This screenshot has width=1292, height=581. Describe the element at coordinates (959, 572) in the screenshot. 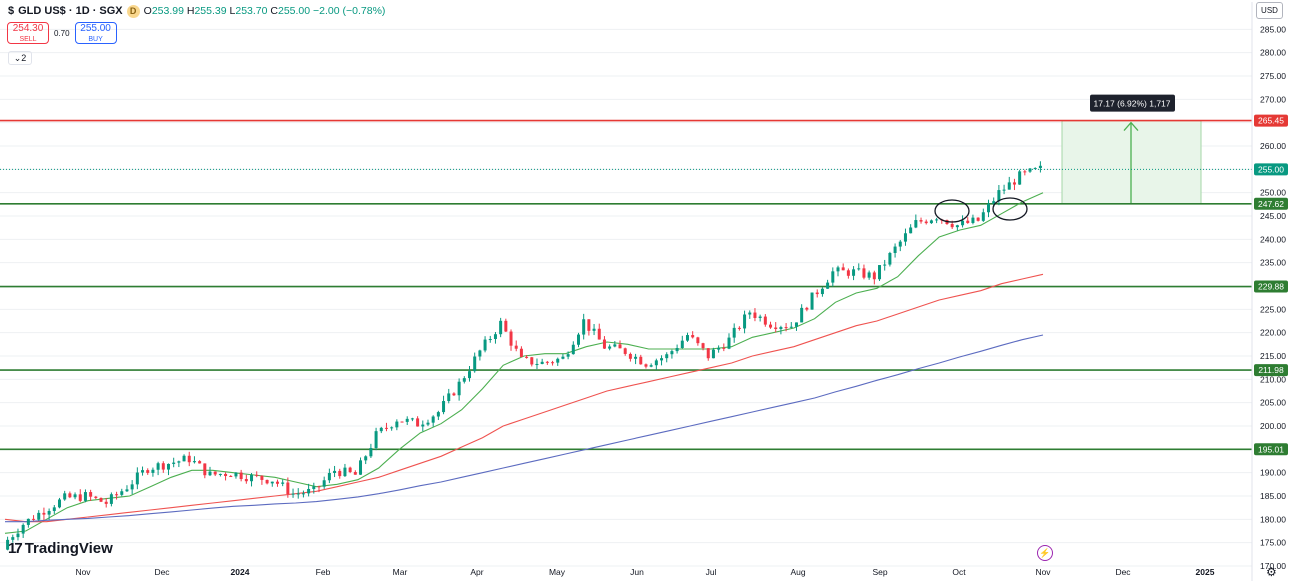

I see `time-tick-label: Oct` at that location.